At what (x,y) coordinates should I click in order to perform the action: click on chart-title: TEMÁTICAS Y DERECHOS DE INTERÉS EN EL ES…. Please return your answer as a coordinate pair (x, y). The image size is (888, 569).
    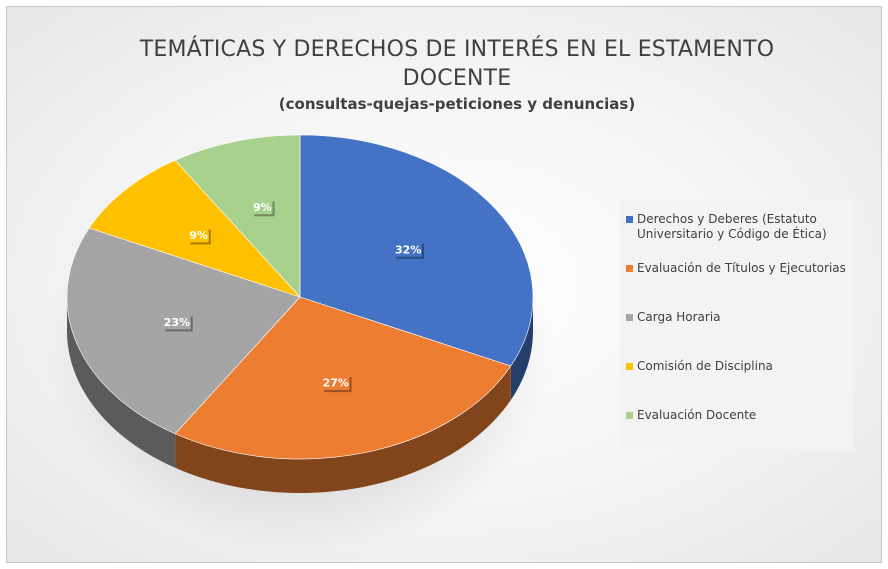
    Looking at the image, I should click on (457, 64).